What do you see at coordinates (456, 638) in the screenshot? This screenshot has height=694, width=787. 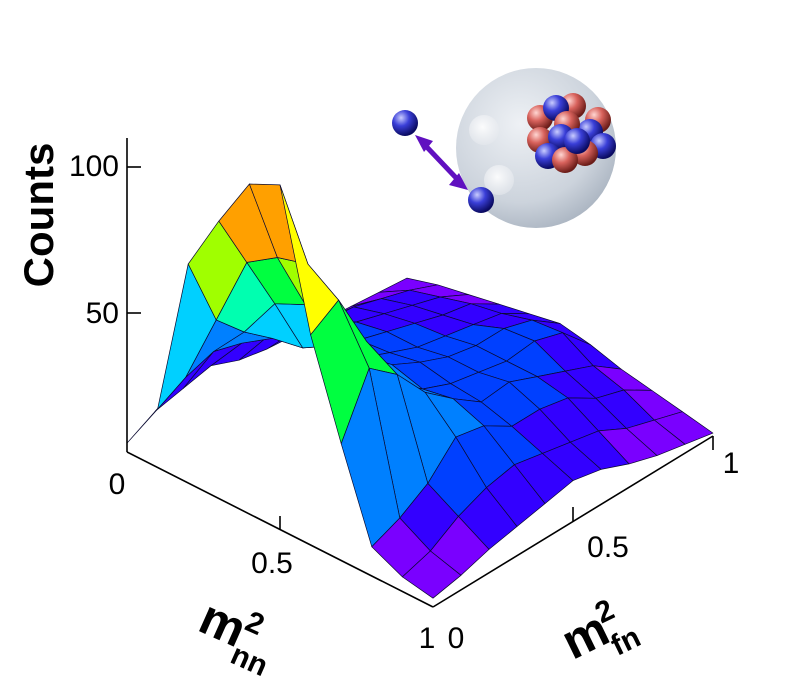 I see `y-tick-label: 0` at bounding box center [456, 638].